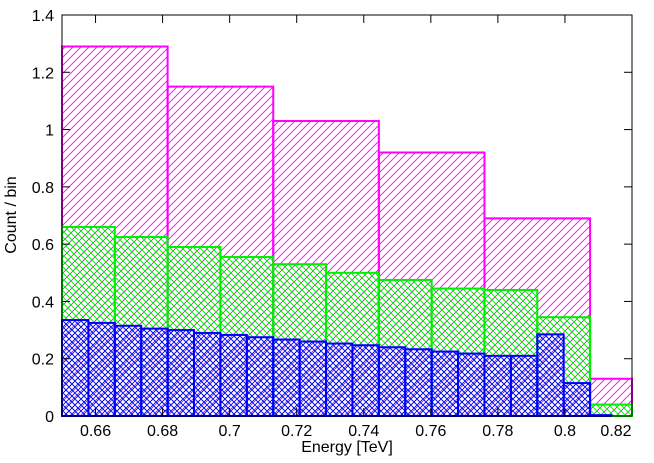 The height and width of the screenshot is (463, 654). What do you see at coordinates (43, 302) in the screenshot?
I see `y-tick-label: 0.4` at bounding box center [43, 302].